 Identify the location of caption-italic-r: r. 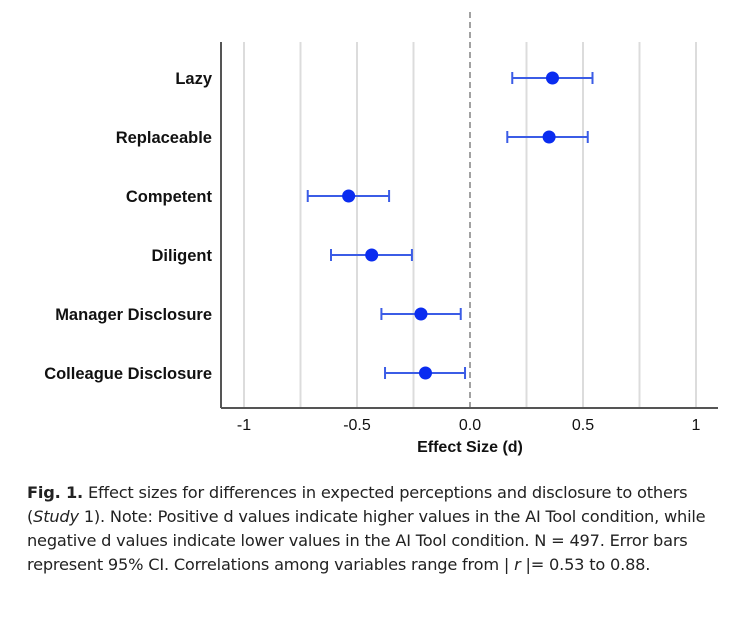
(517, 564).